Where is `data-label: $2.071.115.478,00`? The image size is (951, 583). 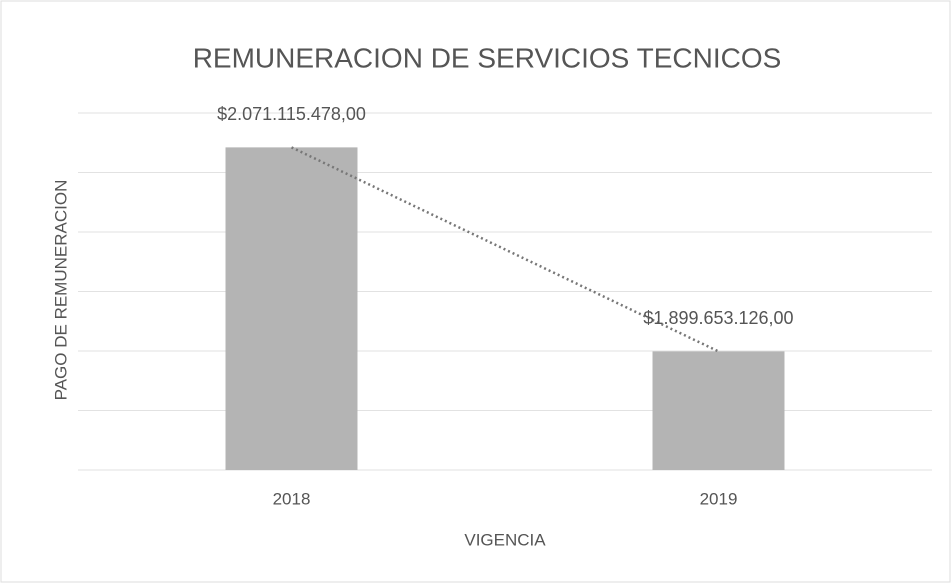 data-label: $2.071.115.478,00 is located at coordinates (291, 114).